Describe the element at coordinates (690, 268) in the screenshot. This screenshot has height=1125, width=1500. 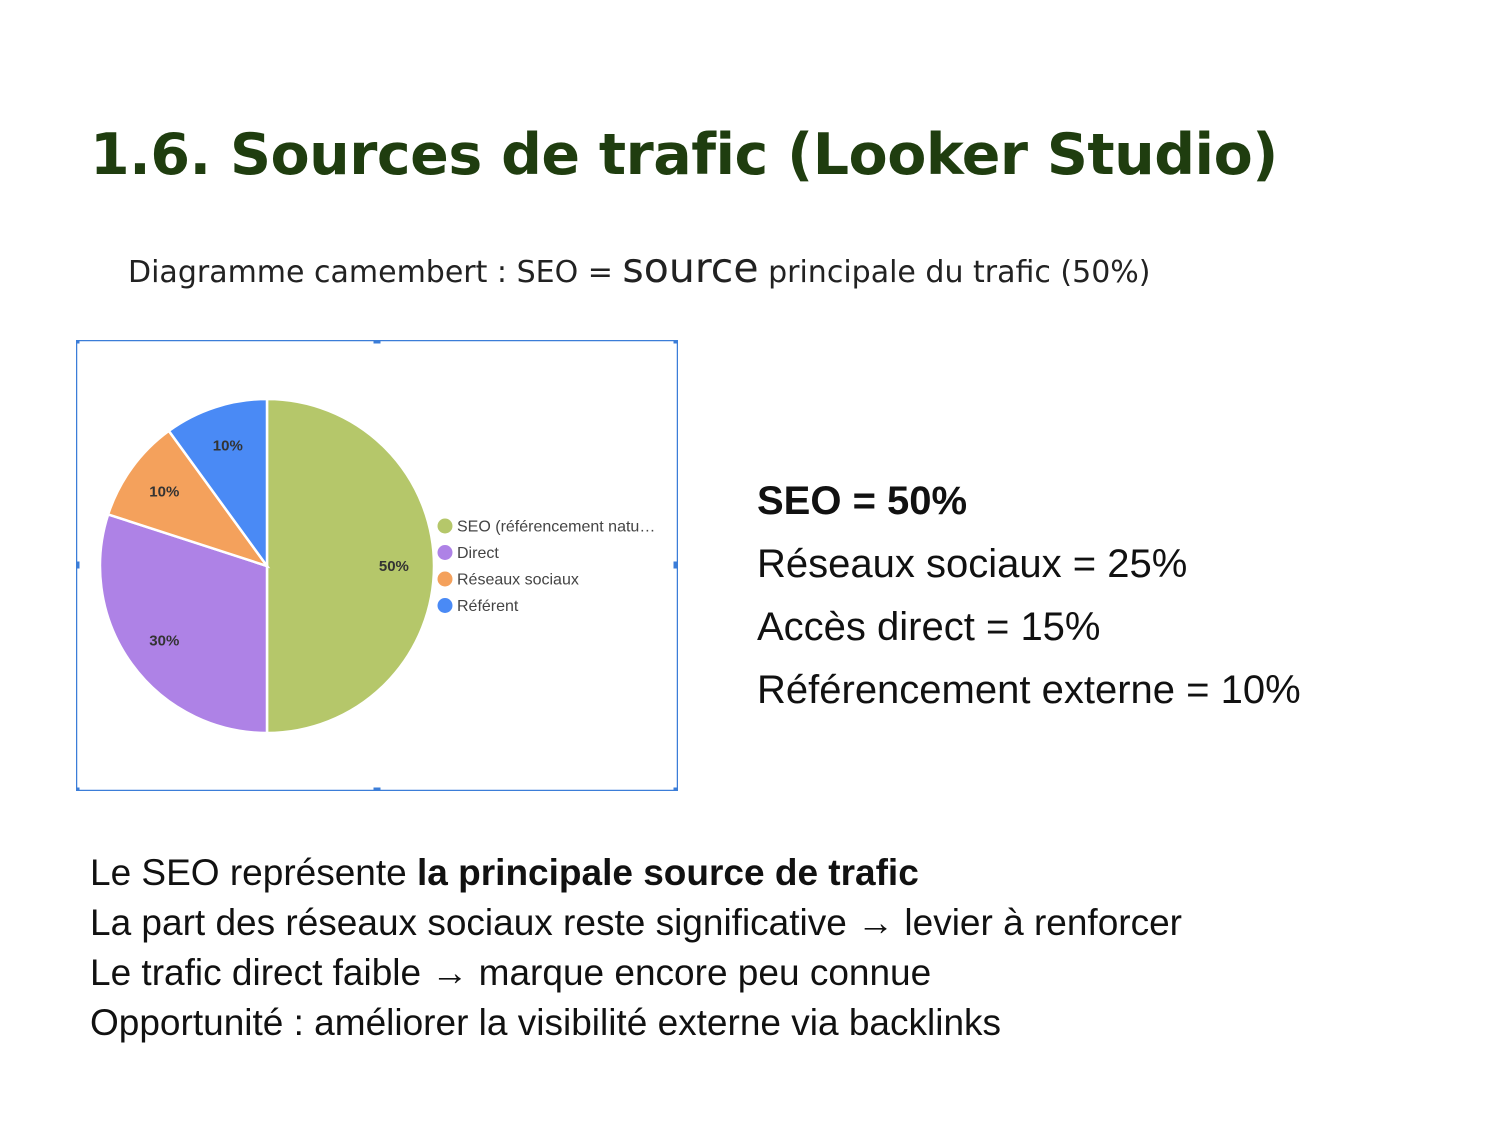
I see `subtitle-emphasis: source` at that location.